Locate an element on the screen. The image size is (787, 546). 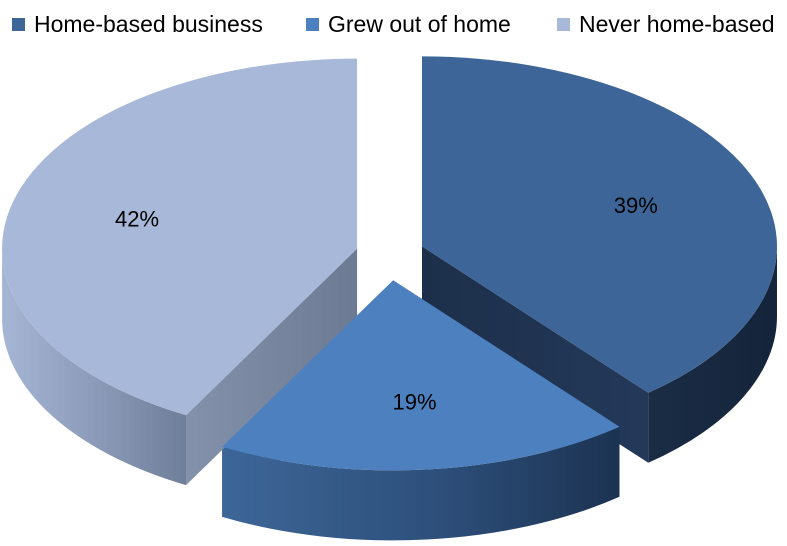
slice-rim-never-home is located at coordinates (94, 367).